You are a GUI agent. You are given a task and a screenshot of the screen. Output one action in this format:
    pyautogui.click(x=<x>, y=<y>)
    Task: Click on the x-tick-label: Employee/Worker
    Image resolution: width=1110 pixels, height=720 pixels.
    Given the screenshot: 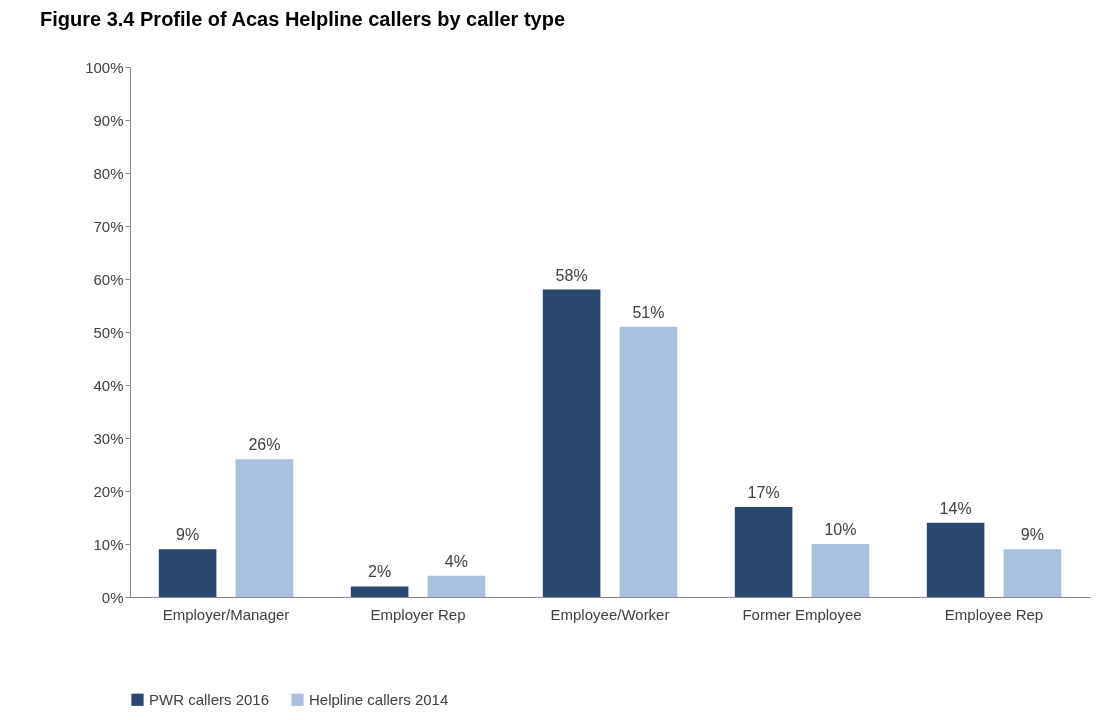 What is the action you would take?
    pyautogui.click(x=610, y=614)
    